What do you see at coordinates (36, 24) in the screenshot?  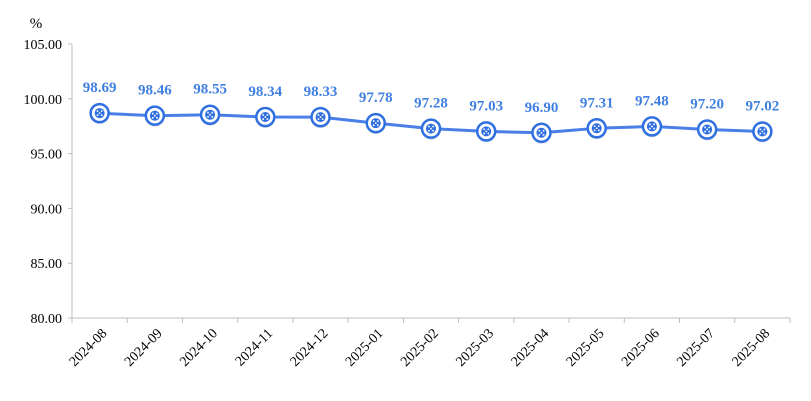 I see `y-axis-unit: %` at bounding box center [36, 24].